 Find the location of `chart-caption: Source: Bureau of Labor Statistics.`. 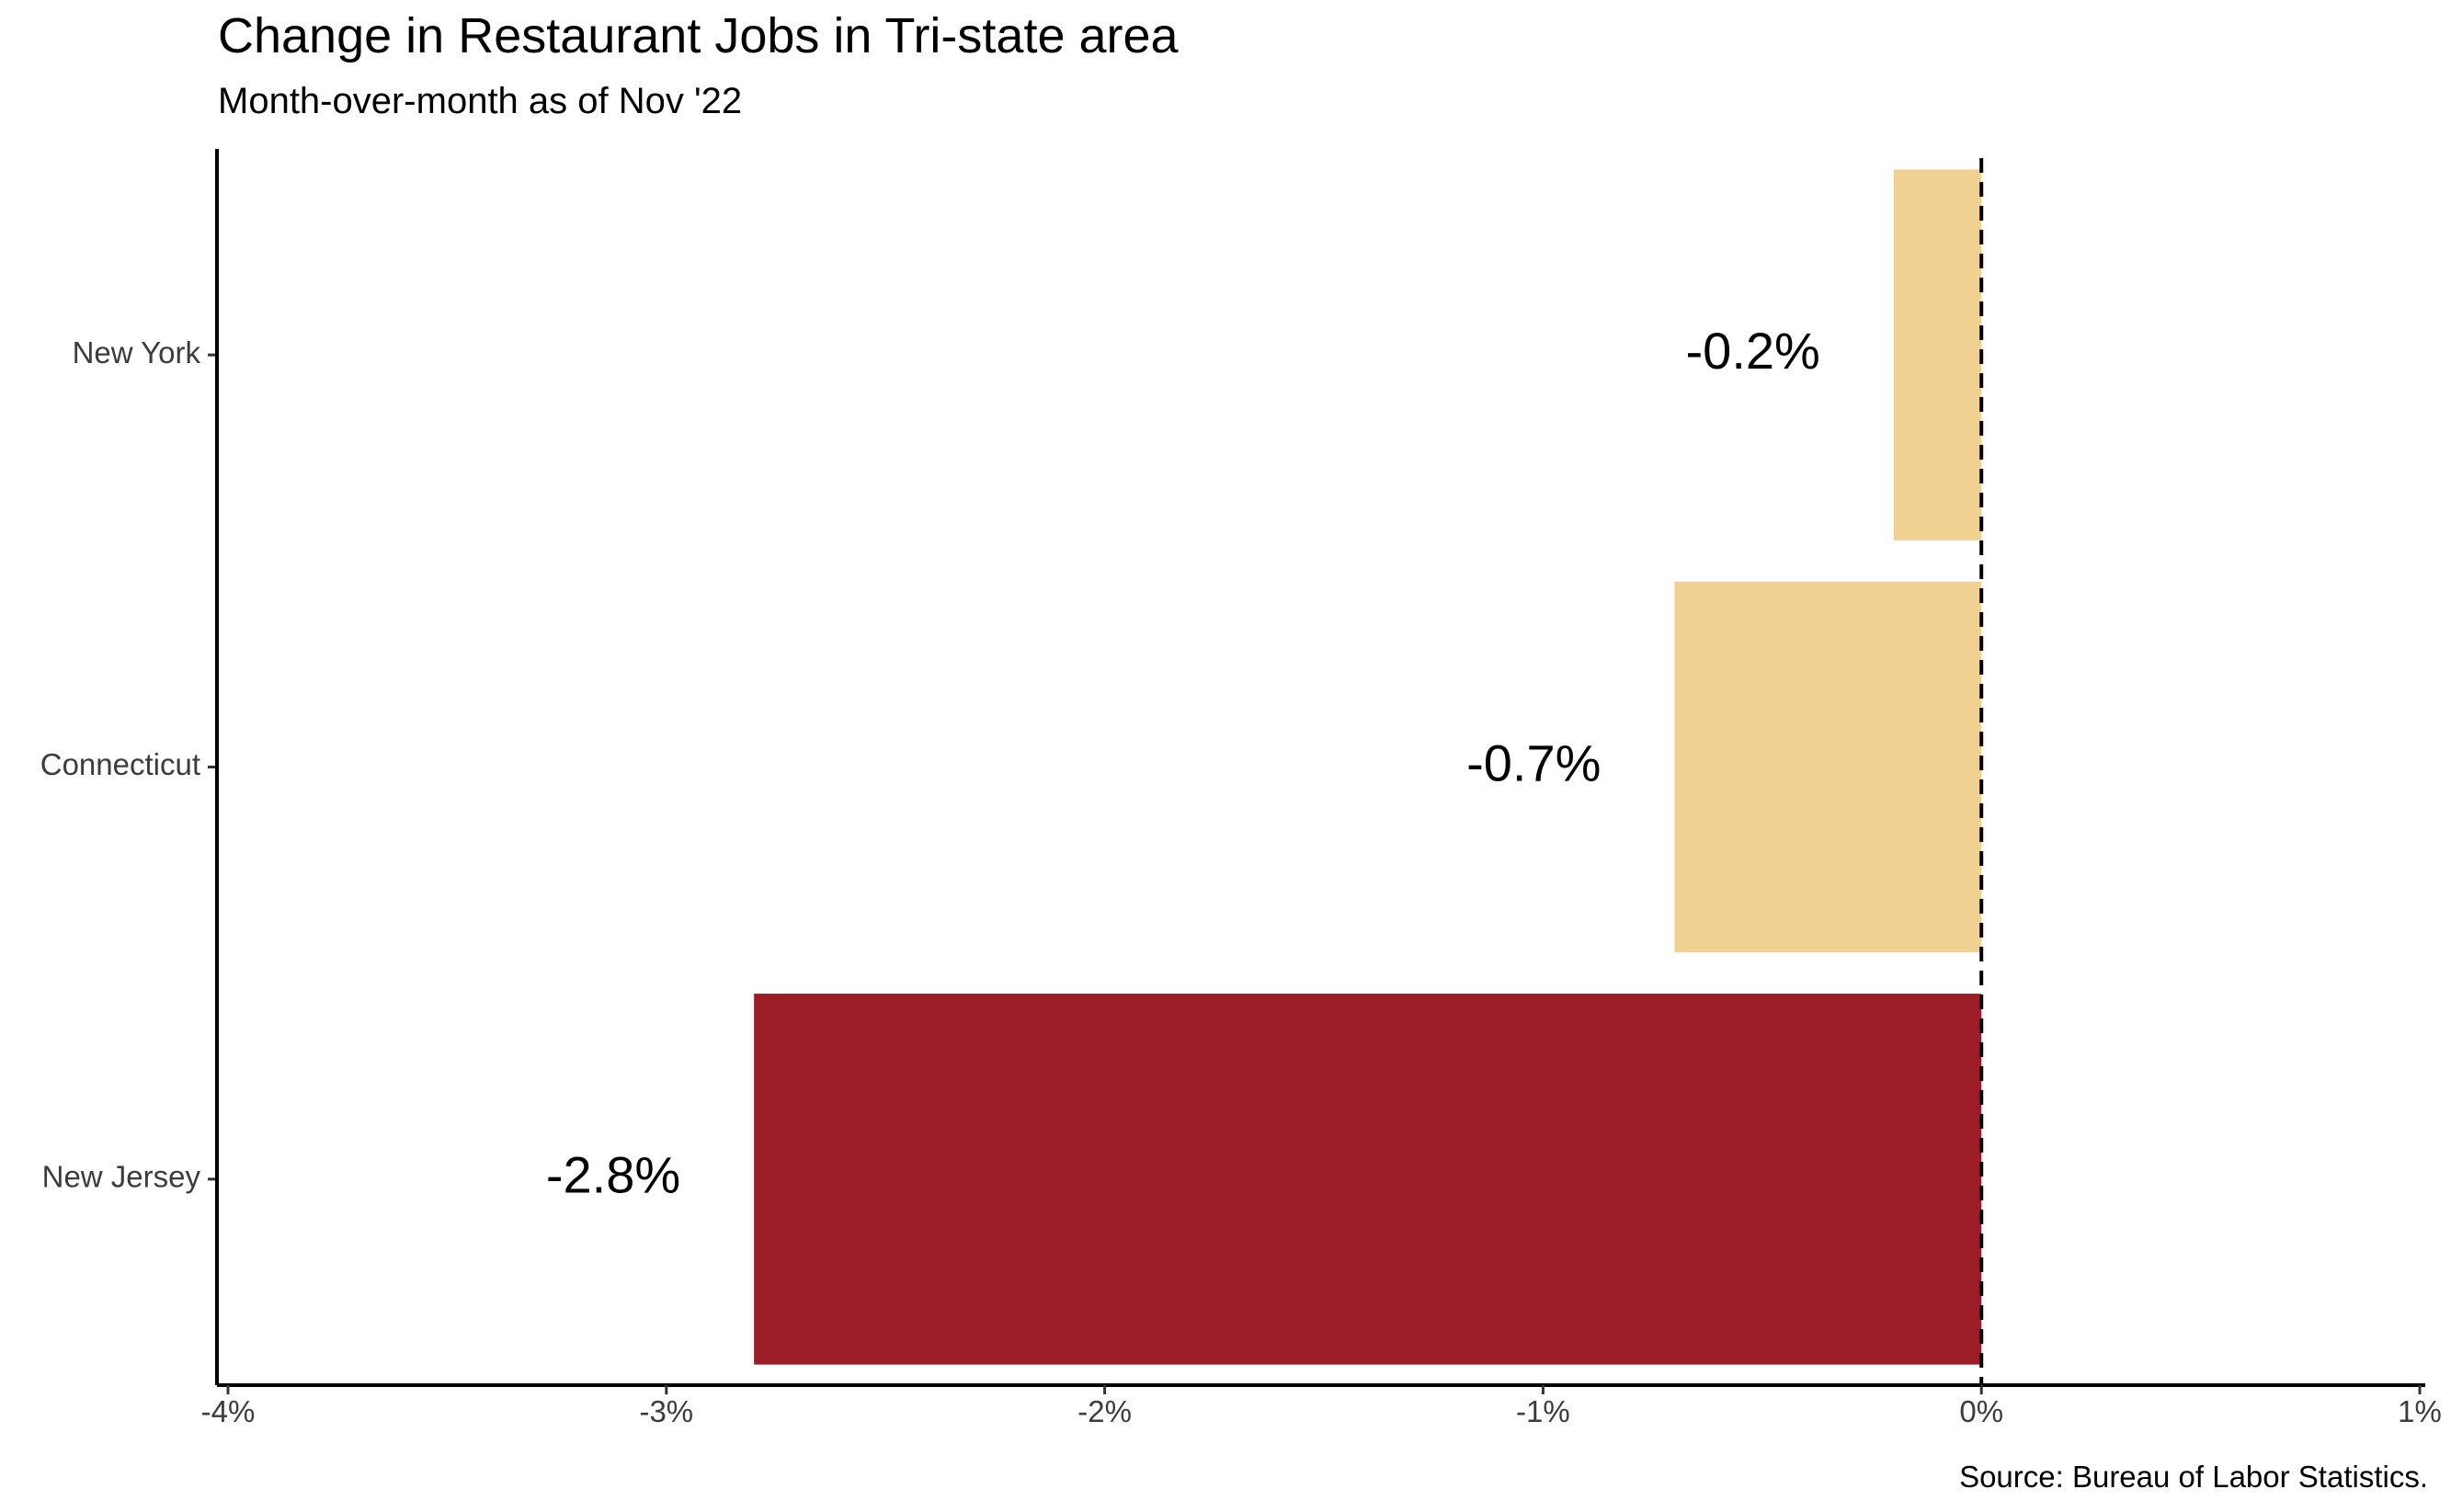

chart-caption: Source: Bureau of Labor Statistics. is located at coordinates (2193, 1477).